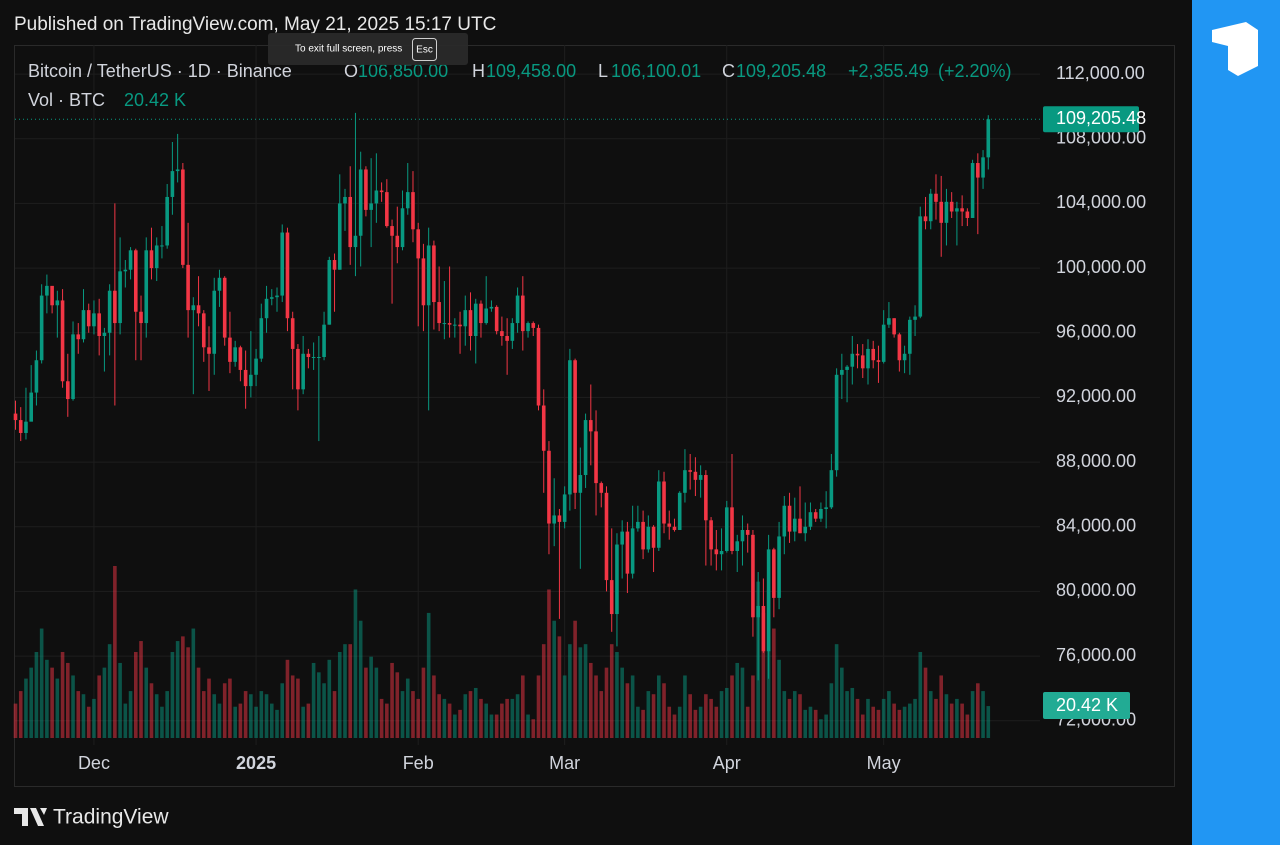 Image resolution: width=1280 pixels, height=845 pixels. I want to click on x-tick-label: 2025, so click(256, 763).